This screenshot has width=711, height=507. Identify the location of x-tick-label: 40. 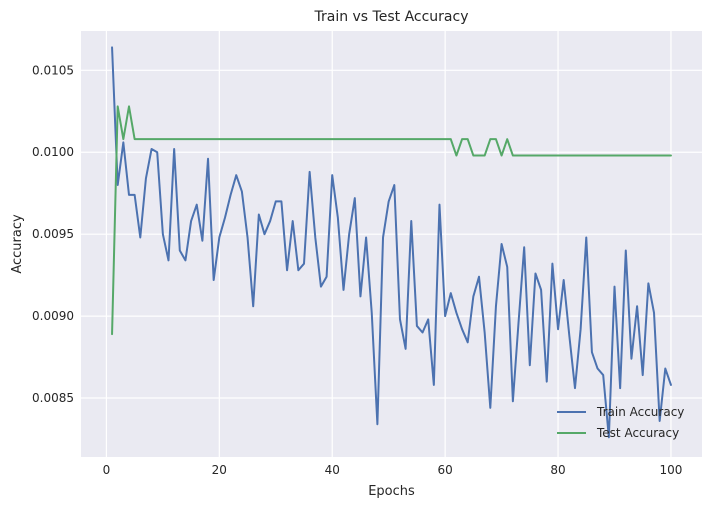
(332, 470).